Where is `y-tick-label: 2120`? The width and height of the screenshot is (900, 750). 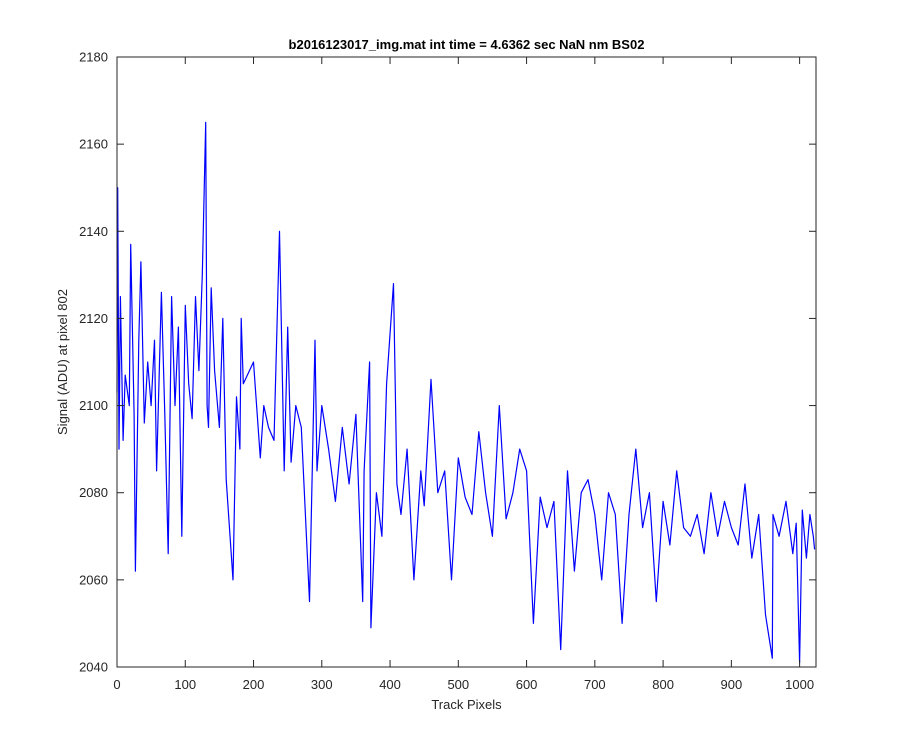
y-tick-label: 2120 is located at coordinates (93, 318).